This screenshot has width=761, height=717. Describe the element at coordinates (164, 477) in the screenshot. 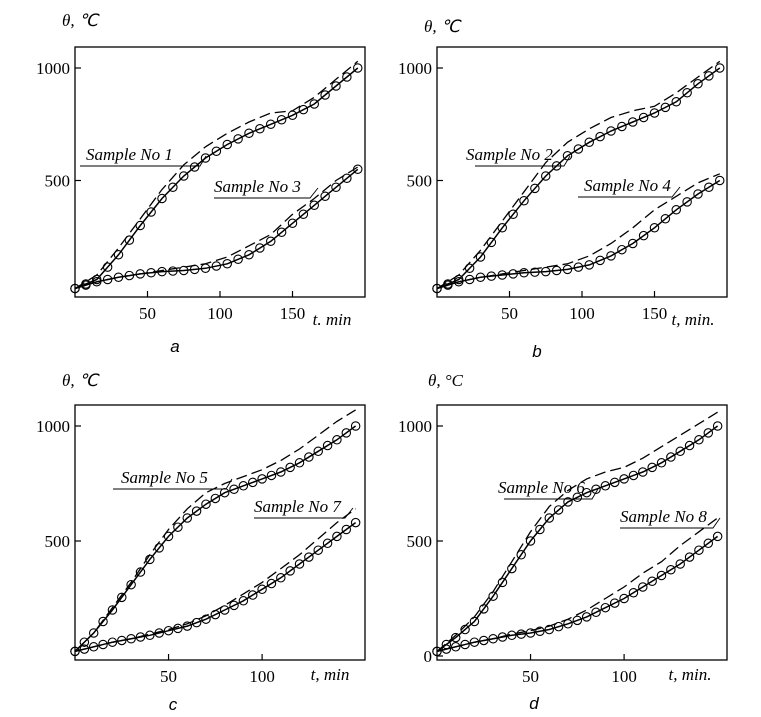

I see `sample-label: Sample No 5` at that location.